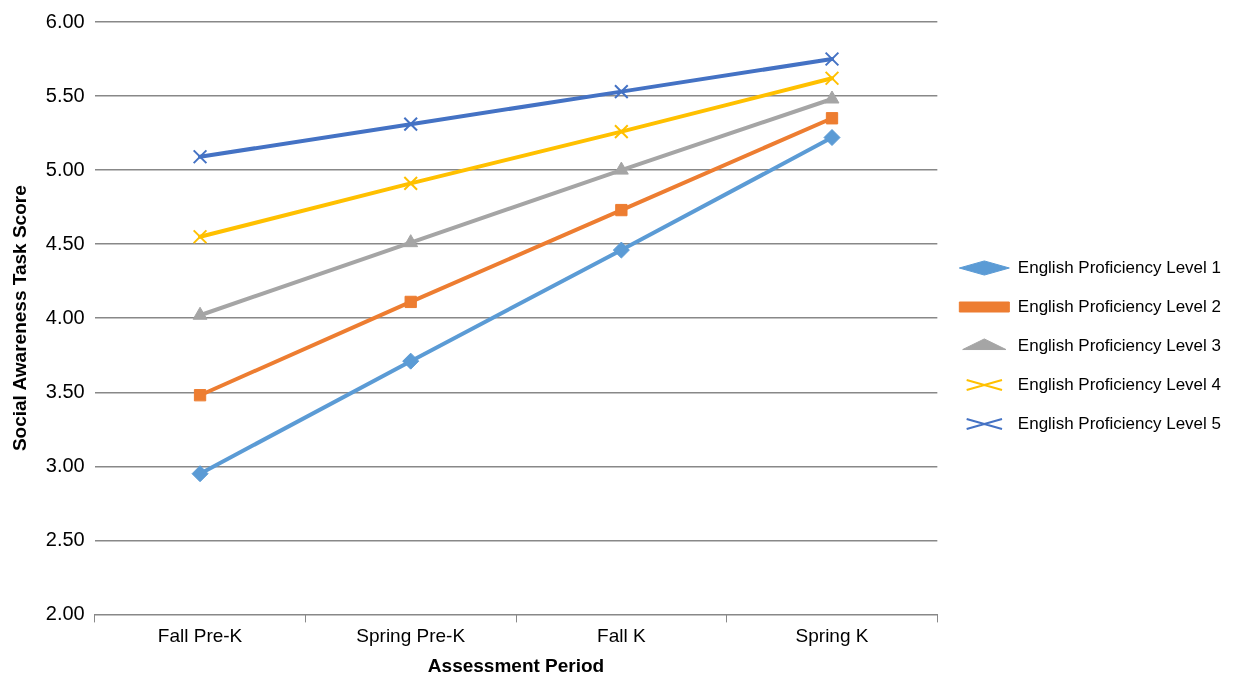  Describe the element at coordinates (411, 636) in the screenshot. I see `x-tick-label: Spring Pre-K` at that location.